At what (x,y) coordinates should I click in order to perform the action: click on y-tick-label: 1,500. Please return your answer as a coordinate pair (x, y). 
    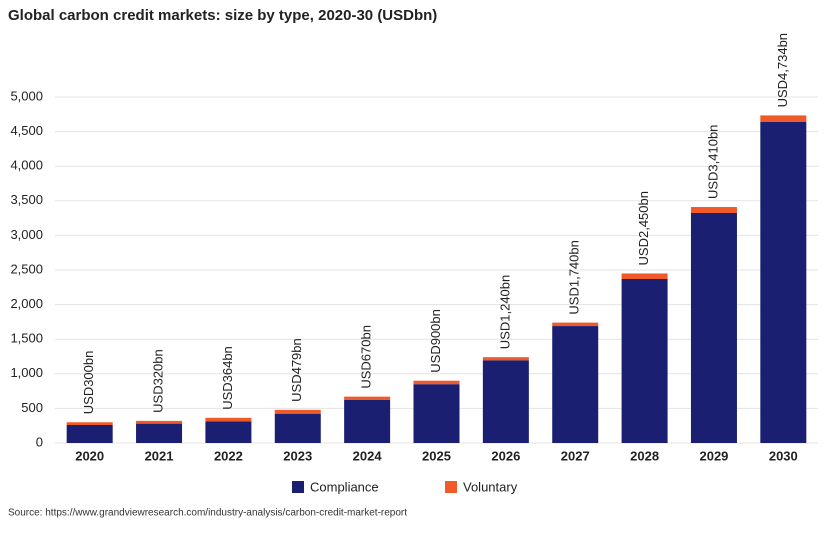
    Looking at the image, I should click on (26, 338).